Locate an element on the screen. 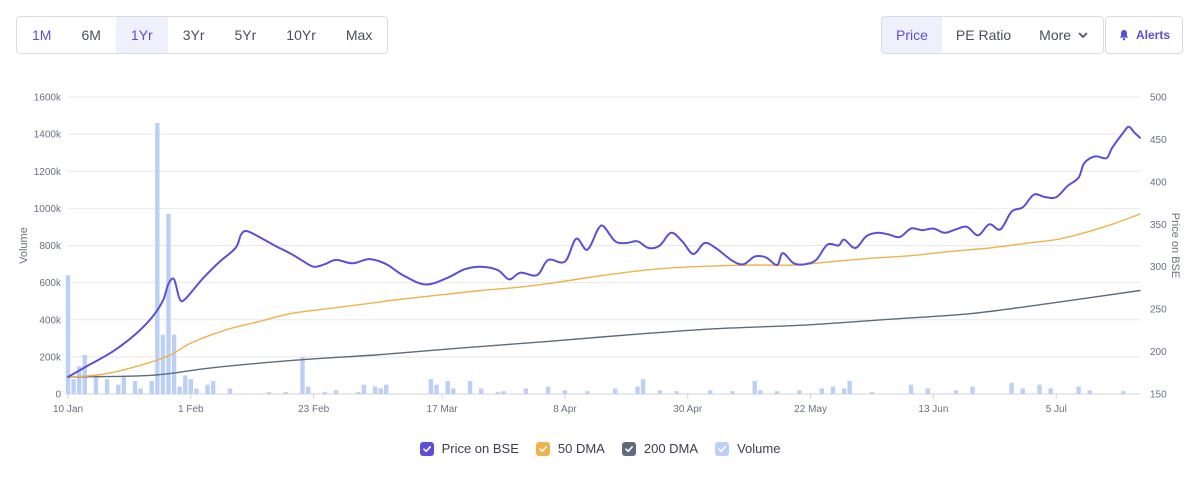 Image resolution: width=1200 pixels, height=490 pixels. alerts-label: Alerts is located at coordinates (1152, 35).